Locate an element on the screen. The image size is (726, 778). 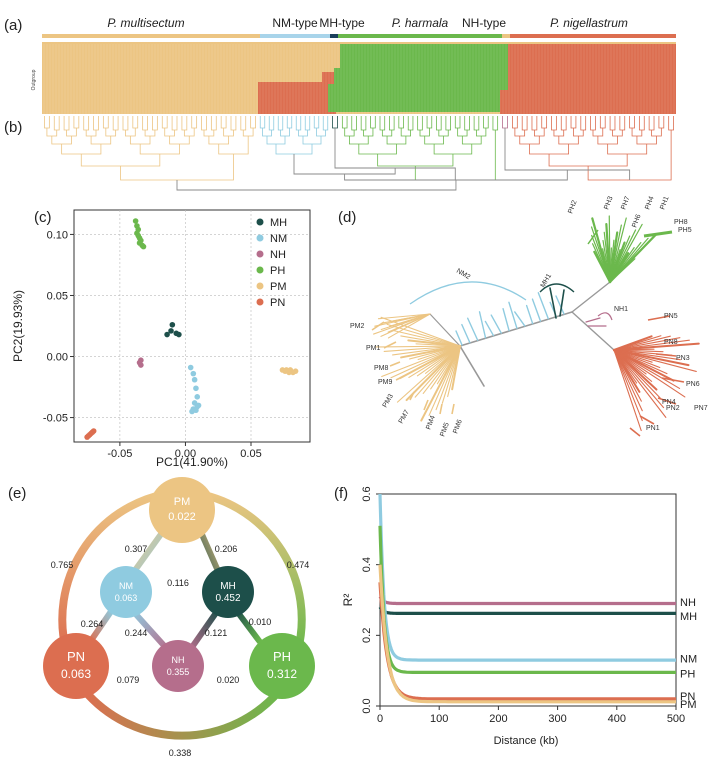
node-nm-name: NM is located at coordinates (126, 586).